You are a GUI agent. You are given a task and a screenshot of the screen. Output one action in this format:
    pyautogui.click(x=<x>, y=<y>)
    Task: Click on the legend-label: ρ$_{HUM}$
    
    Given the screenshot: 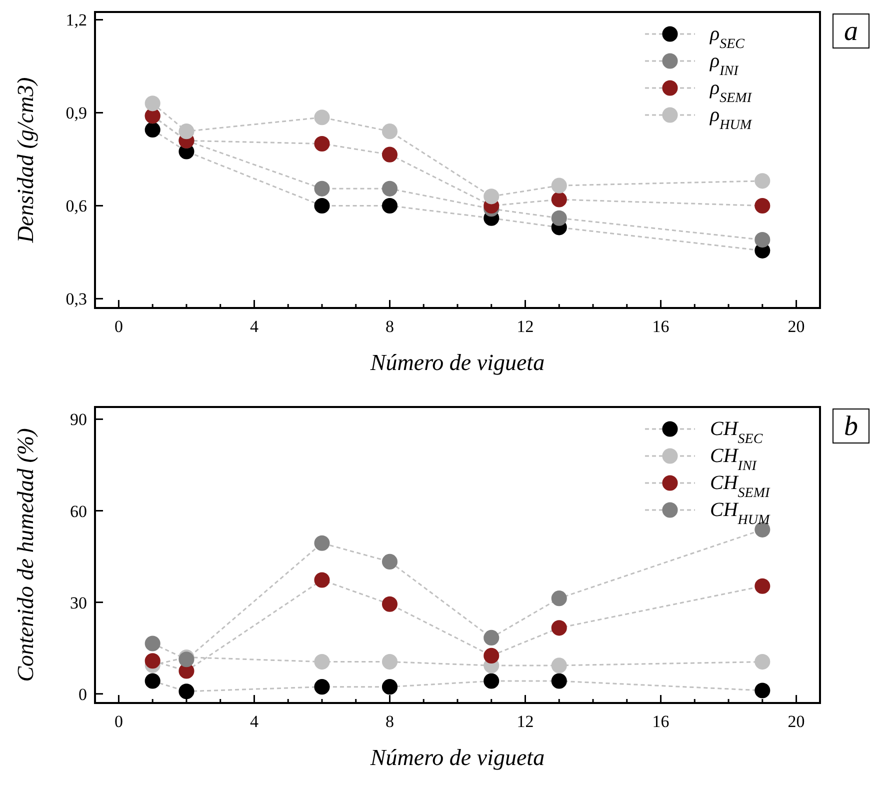 What is the action you would take?
    pyautogui.click(x=731, y=118)
    